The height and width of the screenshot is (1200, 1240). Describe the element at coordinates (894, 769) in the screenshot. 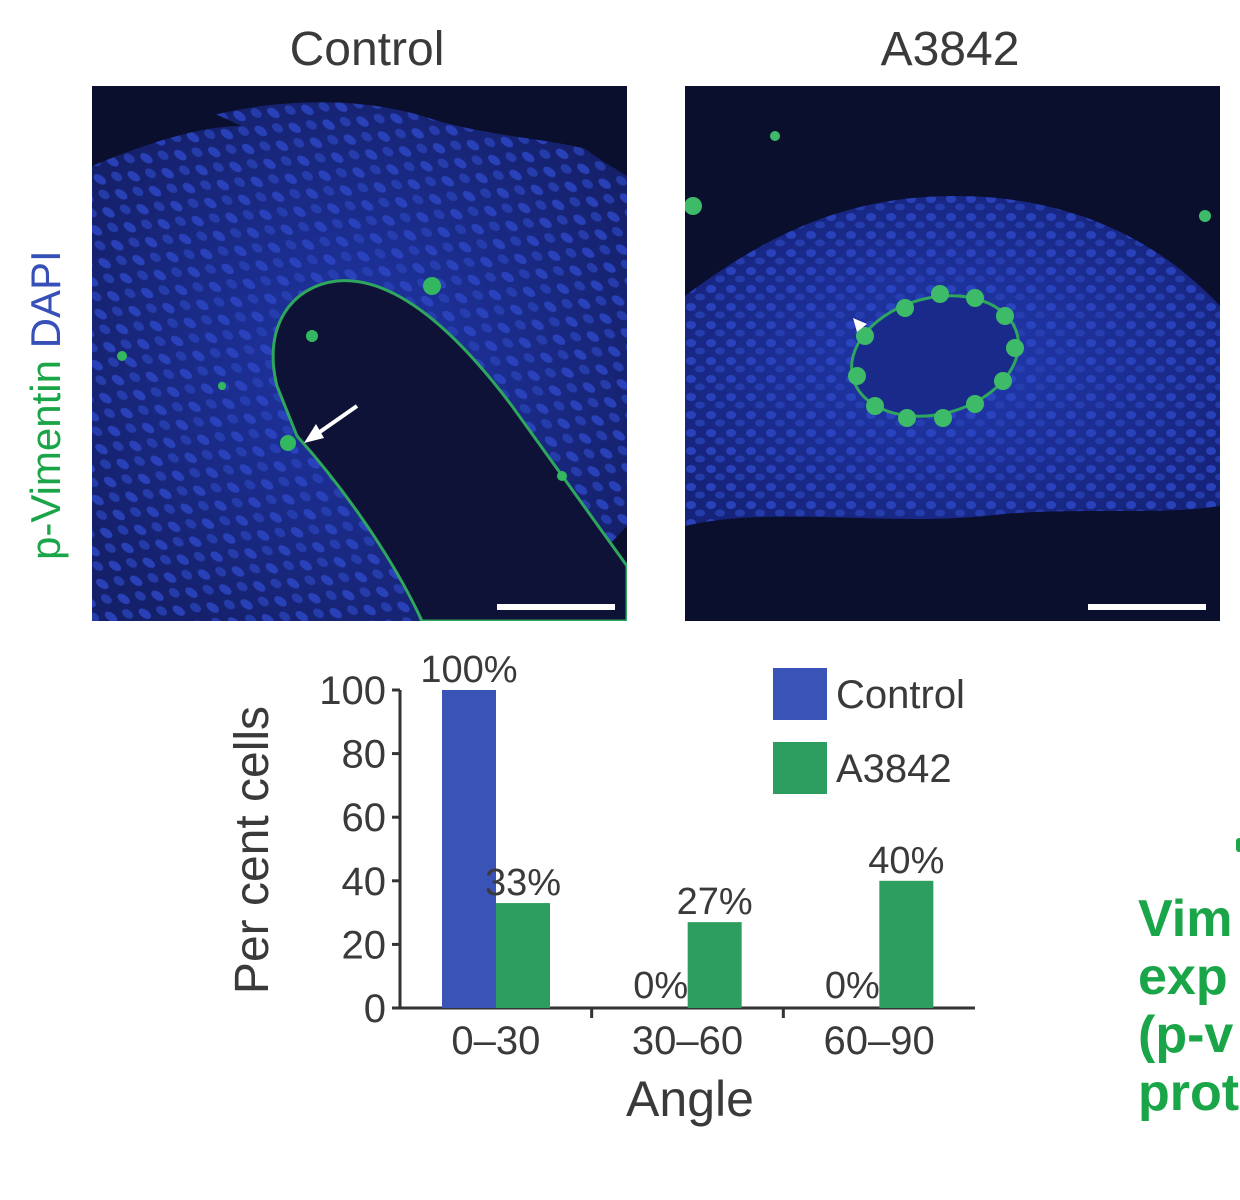

I see `legend-label-A3842: A3842` at that location.